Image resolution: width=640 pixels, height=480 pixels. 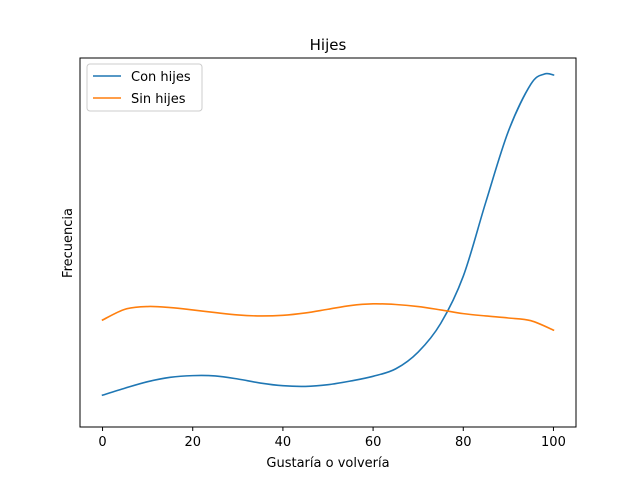 I want to click on x-tick-label: 40, so click(x=283, y=442).